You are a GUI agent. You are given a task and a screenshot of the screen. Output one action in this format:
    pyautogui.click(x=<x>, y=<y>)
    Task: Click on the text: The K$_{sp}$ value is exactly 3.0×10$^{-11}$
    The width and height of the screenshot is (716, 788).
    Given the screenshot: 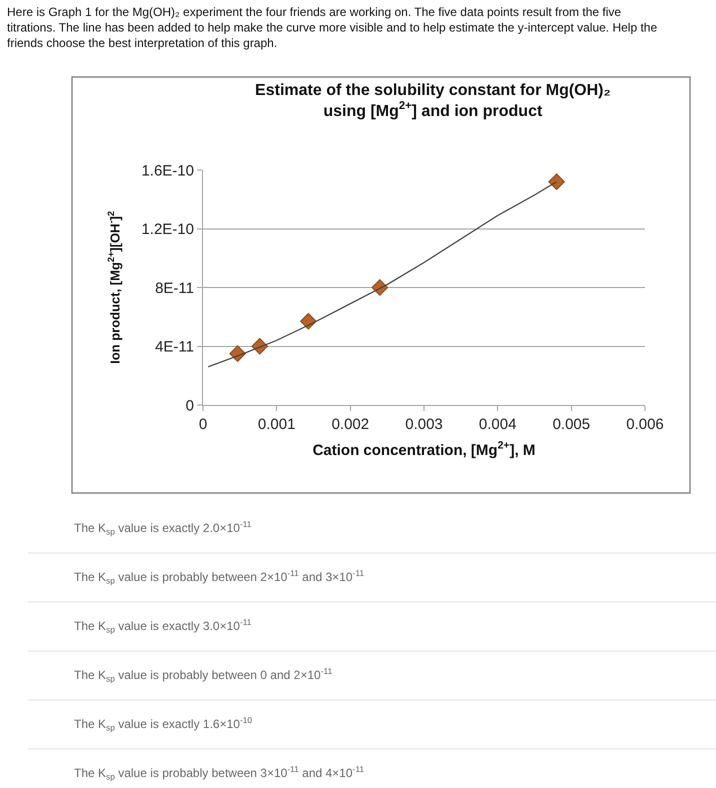 What is the action you would take?
    pyautogui.click(x=163, y=626)
    